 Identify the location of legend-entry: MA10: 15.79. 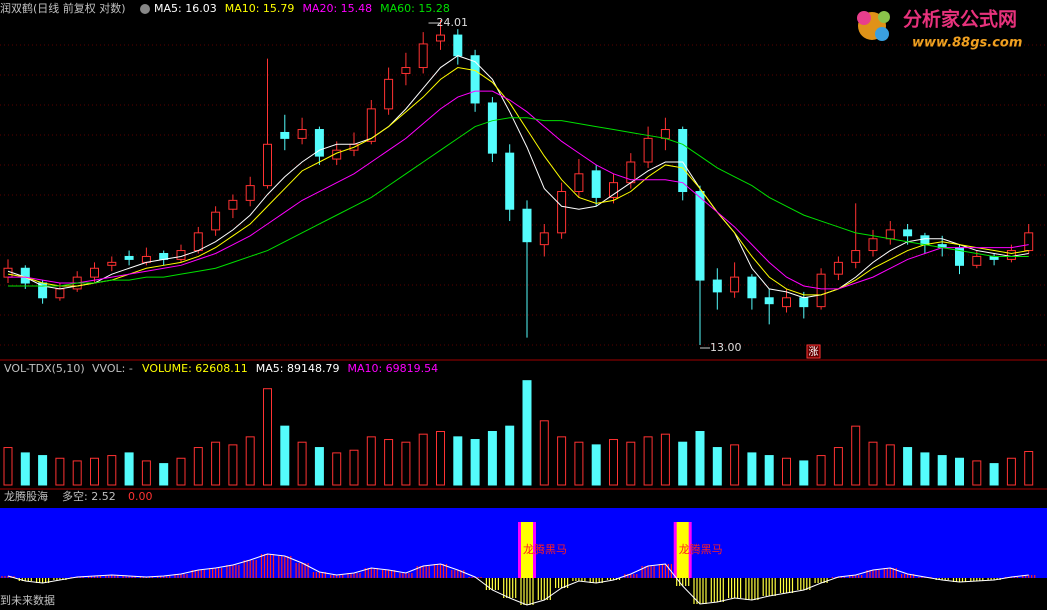
(260, 8).